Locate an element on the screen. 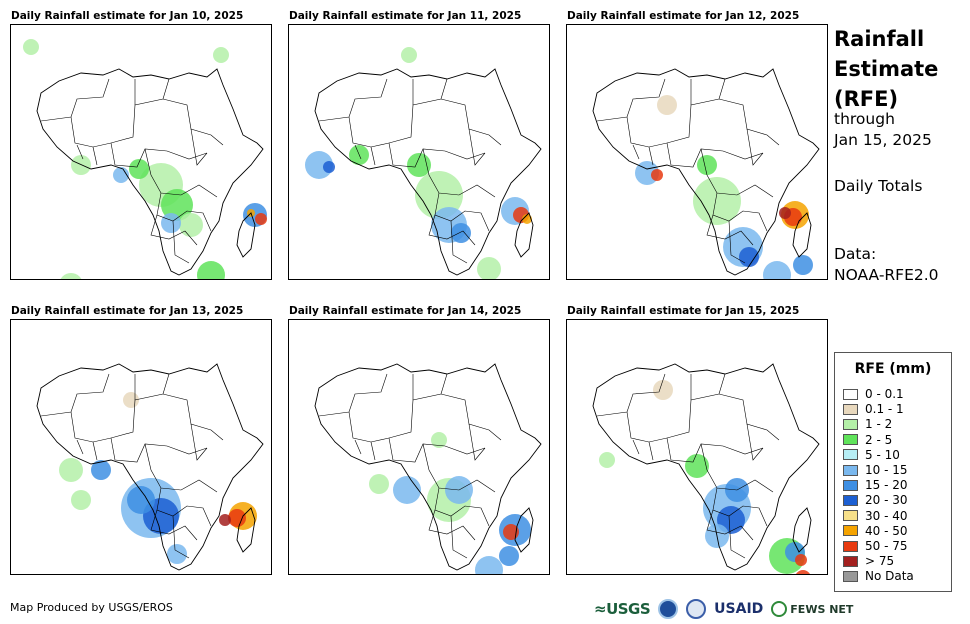  daily-totals-label: Daily Totals is located at coordinates (878, 186).